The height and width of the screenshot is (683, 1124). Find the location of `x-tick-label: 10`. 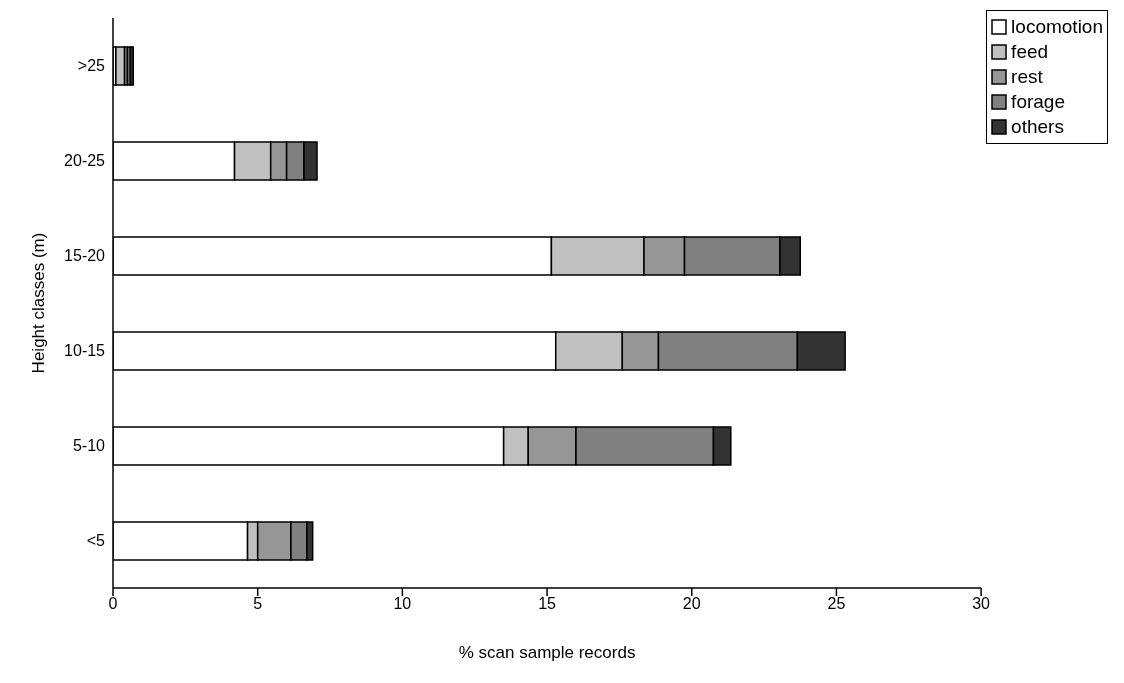

x-tick-label: 10 is located at coordinates (402, 604).